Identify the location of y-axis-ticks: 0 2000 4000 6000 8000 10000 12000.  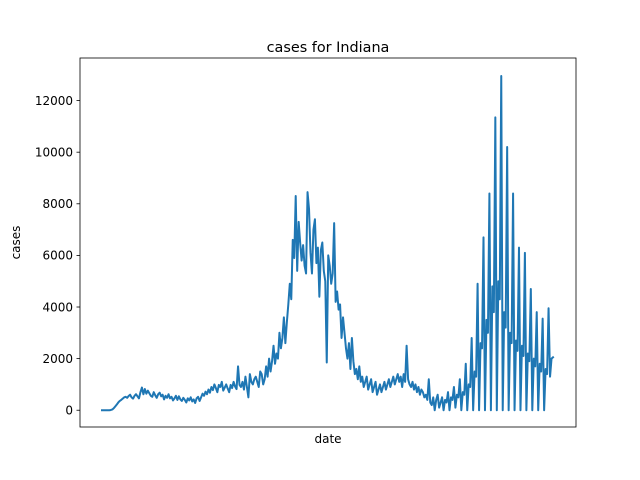
(57, 256).